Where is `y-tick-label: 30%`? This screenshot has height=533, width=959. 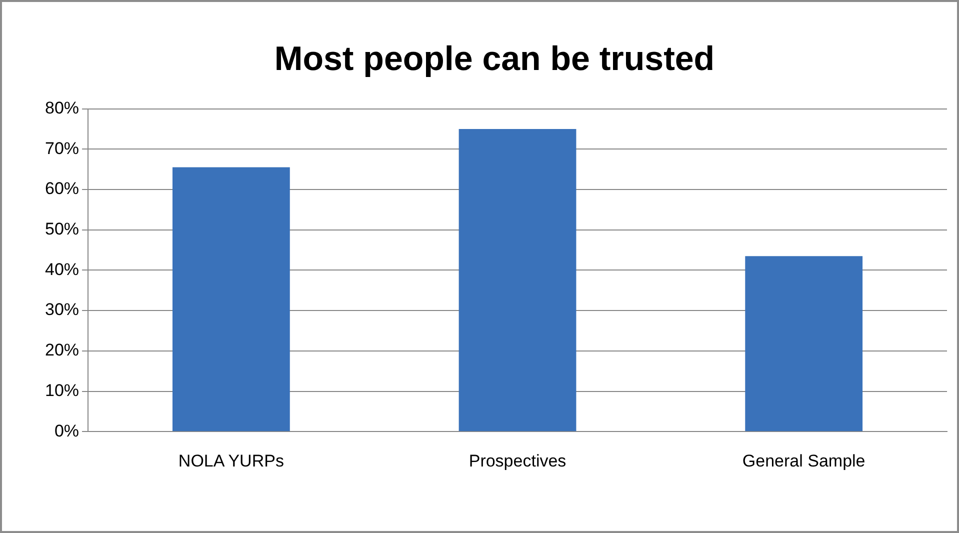 y-tick-label: 30% is located at coordinates (62, 310).